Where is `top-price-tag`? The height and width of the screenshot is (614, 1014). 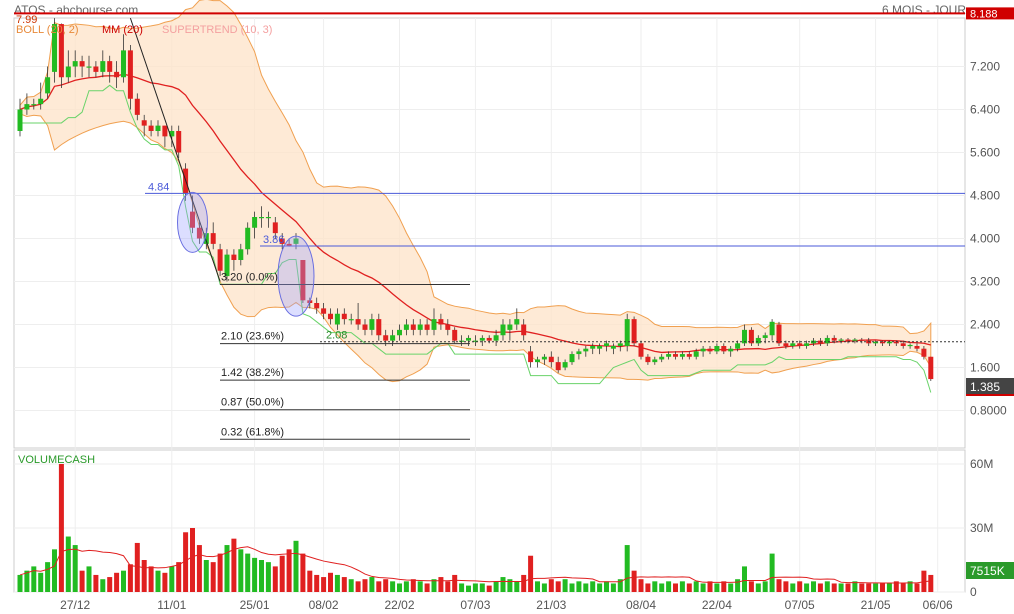 top-price-tag is located at coordinates (990, 13).